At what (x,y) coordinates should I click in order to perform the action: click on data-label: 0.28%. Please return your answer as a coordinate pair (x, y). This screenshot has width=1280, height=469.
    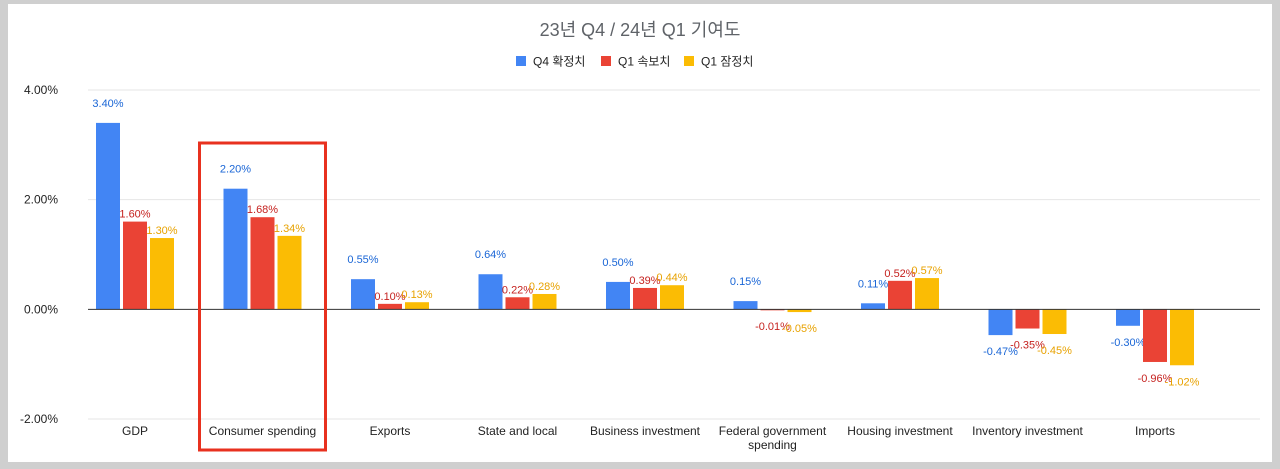
    Looking at the image, I should click on (544, 287).